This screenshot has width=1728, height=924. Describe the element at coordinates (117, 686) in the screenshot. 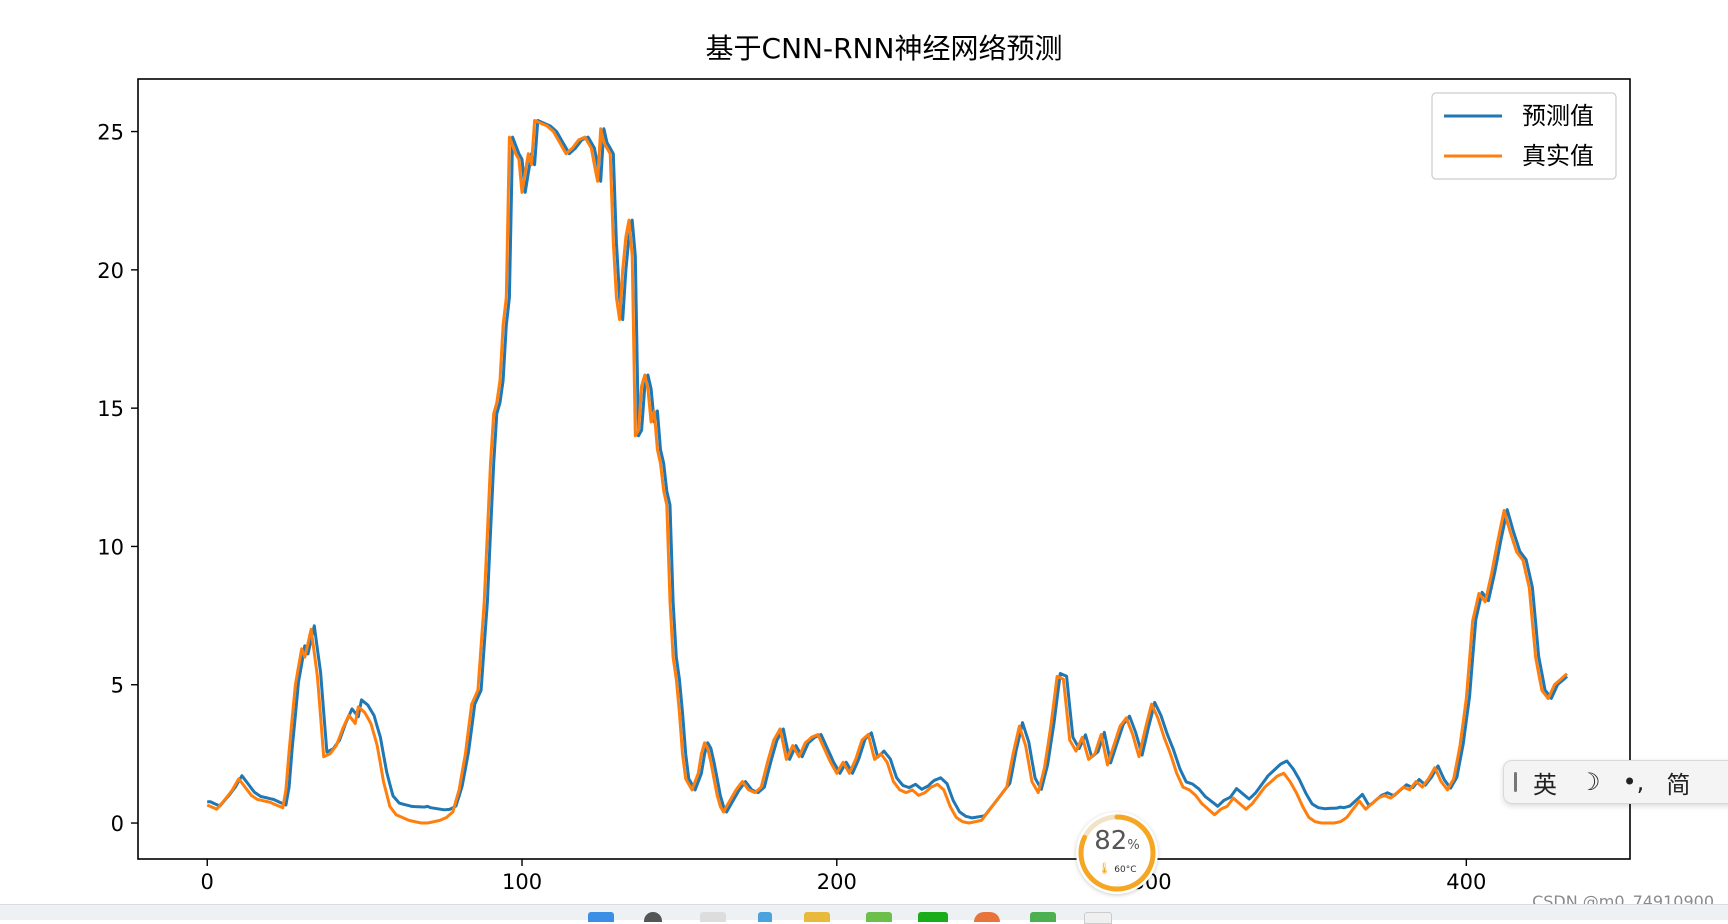

I see `y-tick-label: 5` at that location.